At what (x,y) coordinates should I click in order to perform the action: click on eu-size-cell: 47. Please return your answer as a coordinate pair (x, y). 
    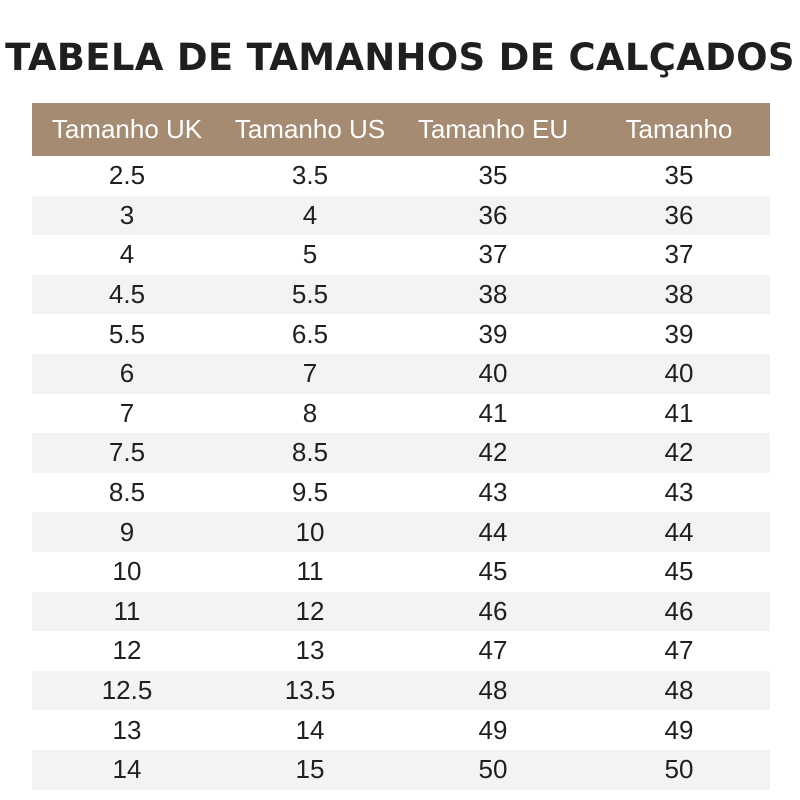
    Looking at the image, I should click on (493, 650).